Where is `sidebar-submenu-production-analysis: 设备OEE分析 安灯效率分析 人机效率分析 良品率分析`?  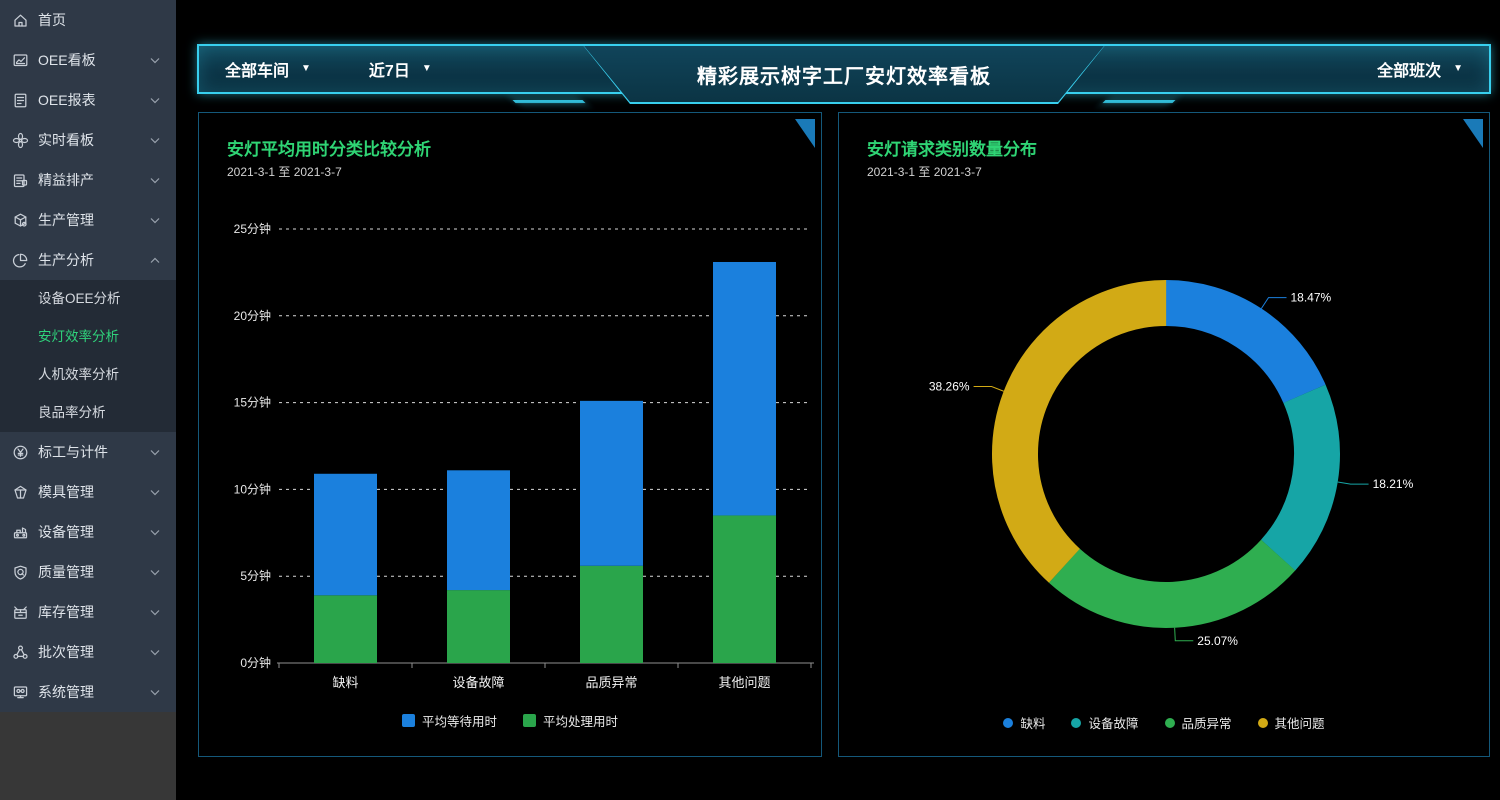
sidebar-submenu-production-analysis: 设备OEE分析 安灯效率分析 人机效率分析 良品率分析 is located at coordinates (88, 356).